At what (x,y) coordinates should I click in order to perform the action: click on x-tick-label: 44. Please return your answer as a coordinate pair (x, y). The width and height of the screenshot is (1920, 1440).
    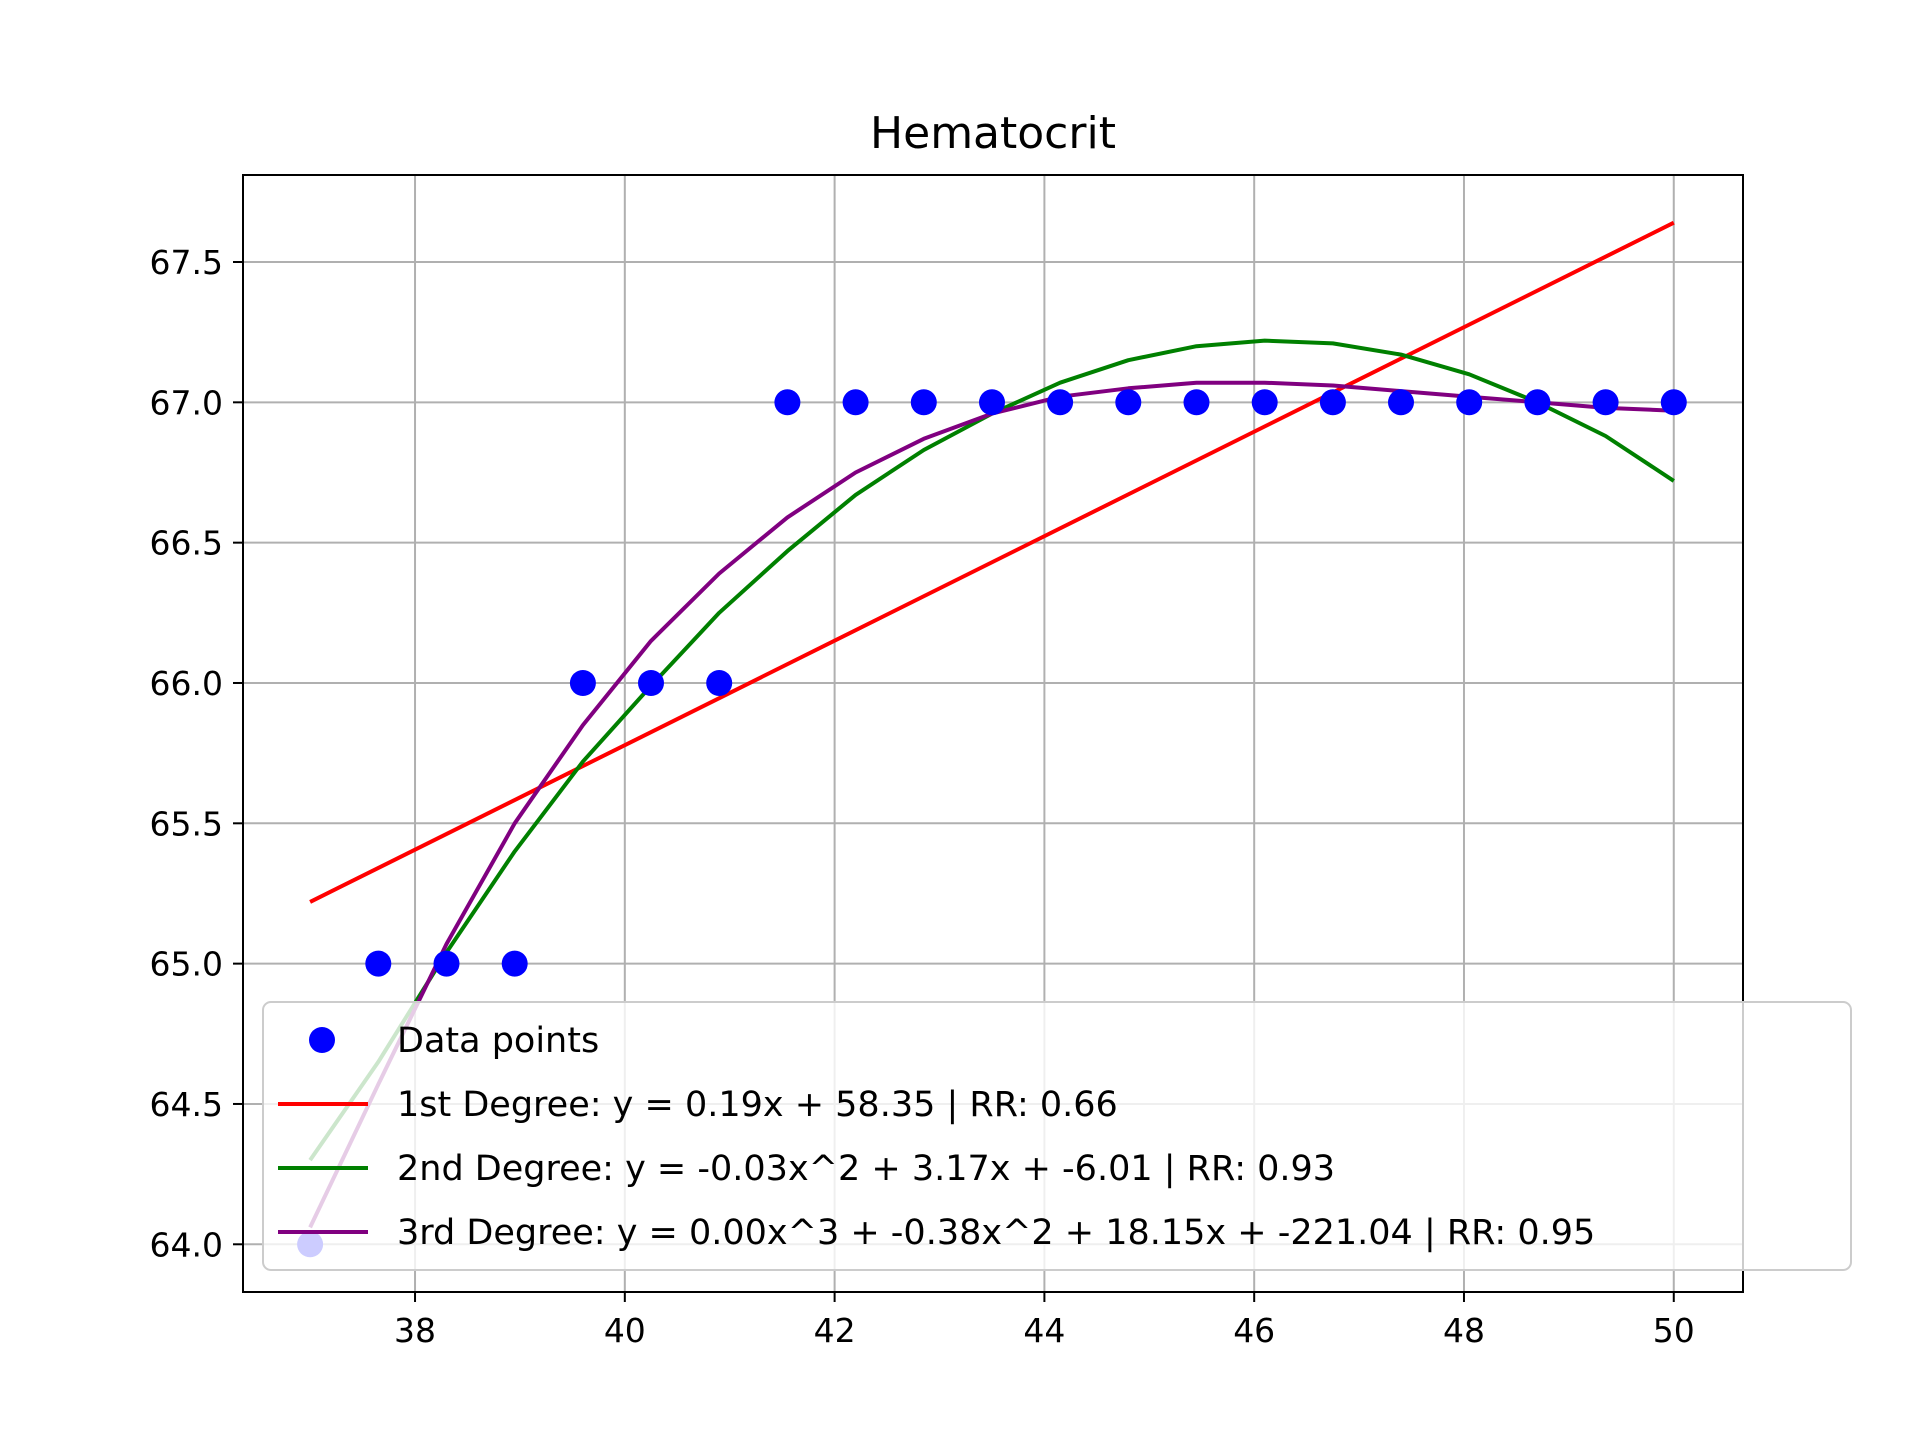
    Looking at the image, I should click on (1044, 1330).